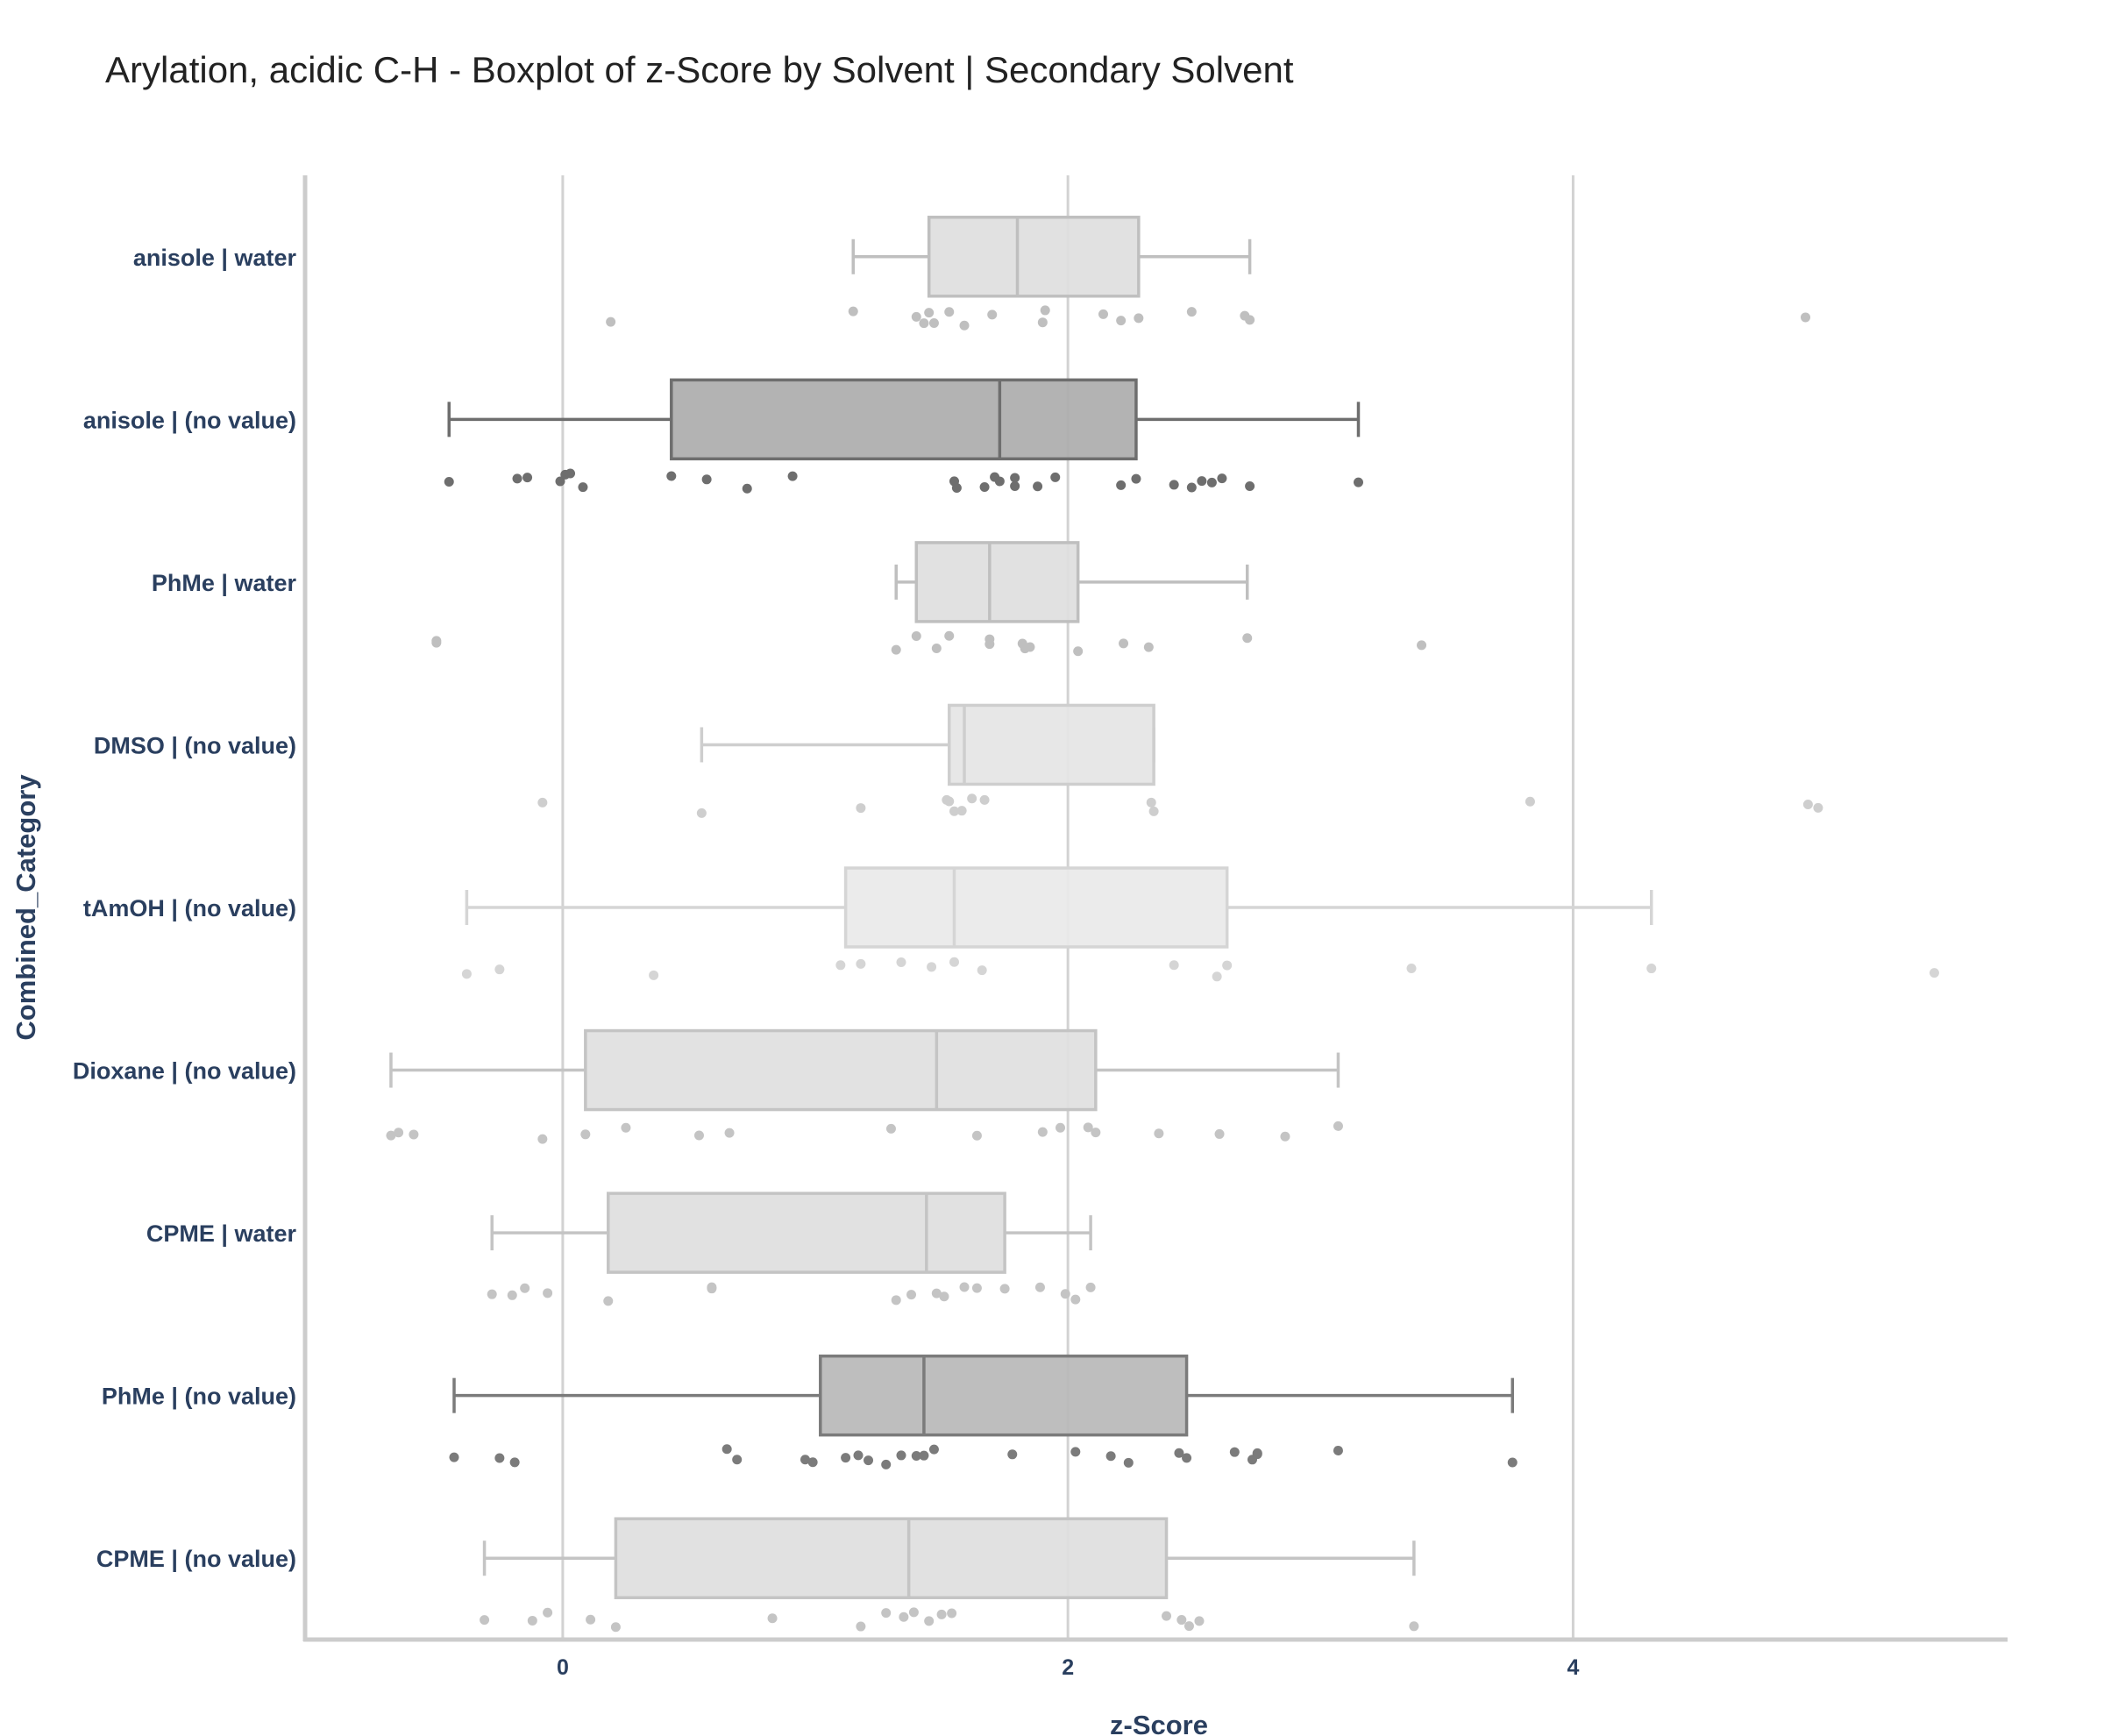 This screenshot has height=1736, width=2104. Describe the element at coordinates (221, 1233) in the screenshot. I see `category-label: CPME | water` at that location.